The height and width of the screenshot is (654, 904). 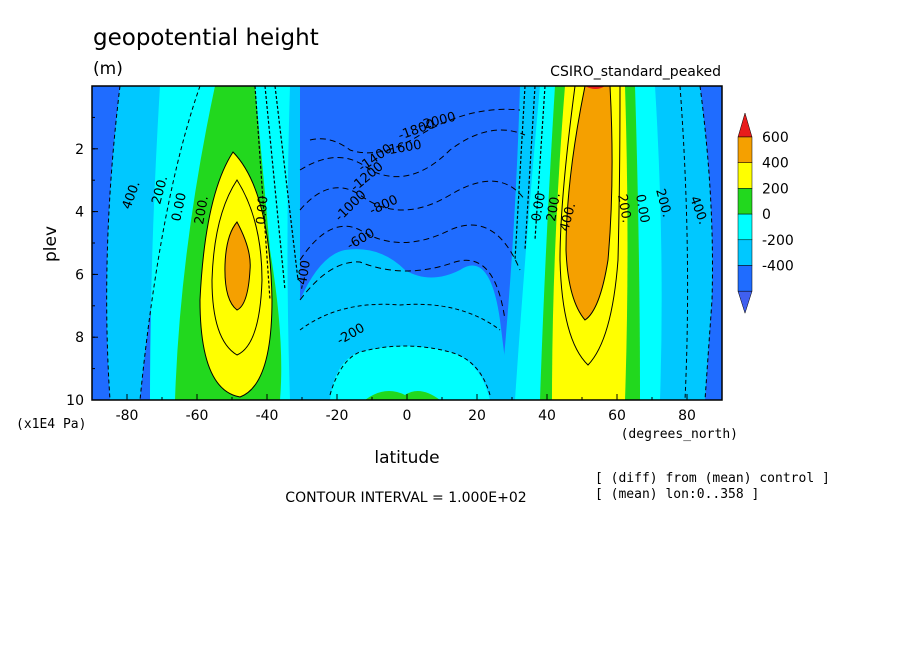 What do you see at coordinates (403, 148) in the screenshot?
I see `contour-label: -1600` at bounding box center [403, 148].